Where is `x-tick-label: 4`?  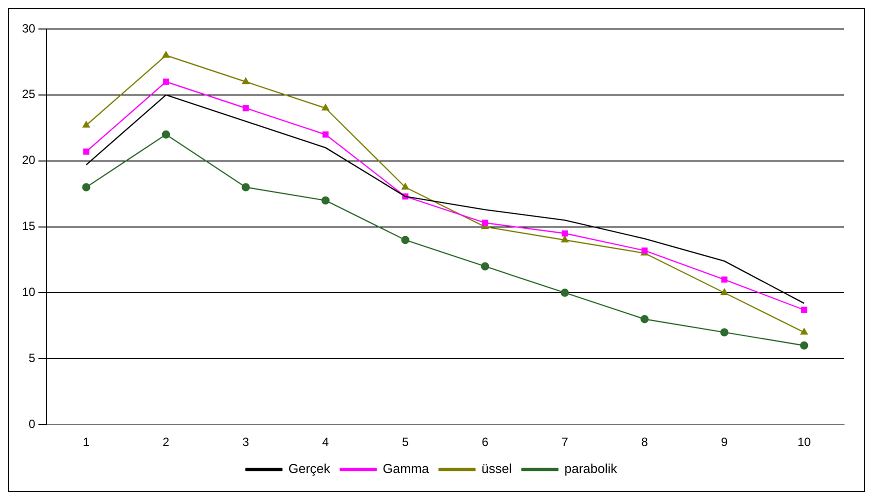 x-tick-label: 4 is located at coordinates (326, 442).